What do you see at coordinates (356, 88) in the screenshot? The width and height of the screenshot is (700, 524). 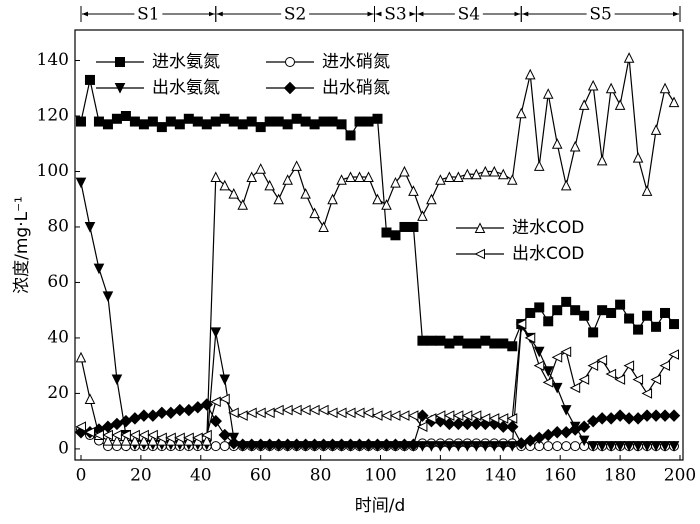 I see `legend-label: 出水硝氮` at bounding box center [356, 88].